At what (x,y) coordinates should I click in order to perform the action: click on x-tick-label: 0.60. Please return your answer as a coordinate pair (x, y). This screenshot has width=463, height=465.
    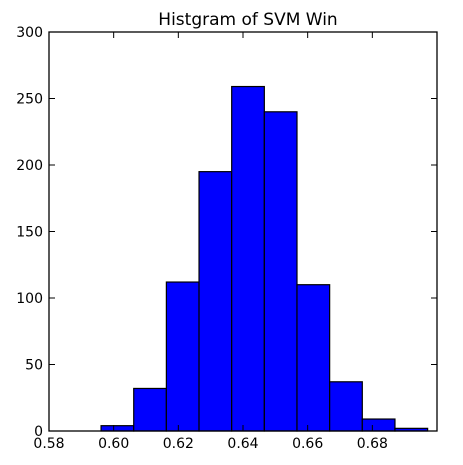
    Looking at the image, I should click on (113, 444).